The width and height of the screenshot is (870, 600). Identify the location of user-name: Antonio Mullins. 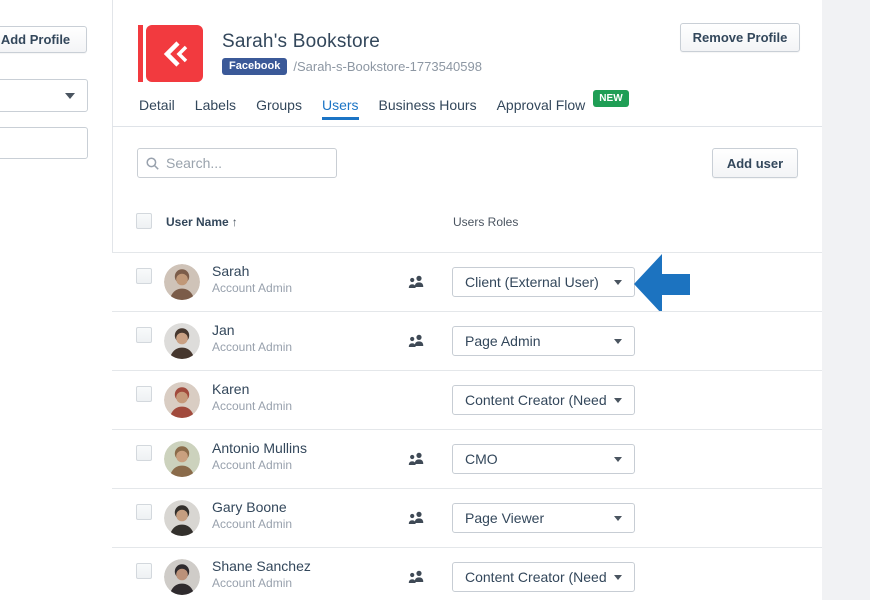
(259, 448).